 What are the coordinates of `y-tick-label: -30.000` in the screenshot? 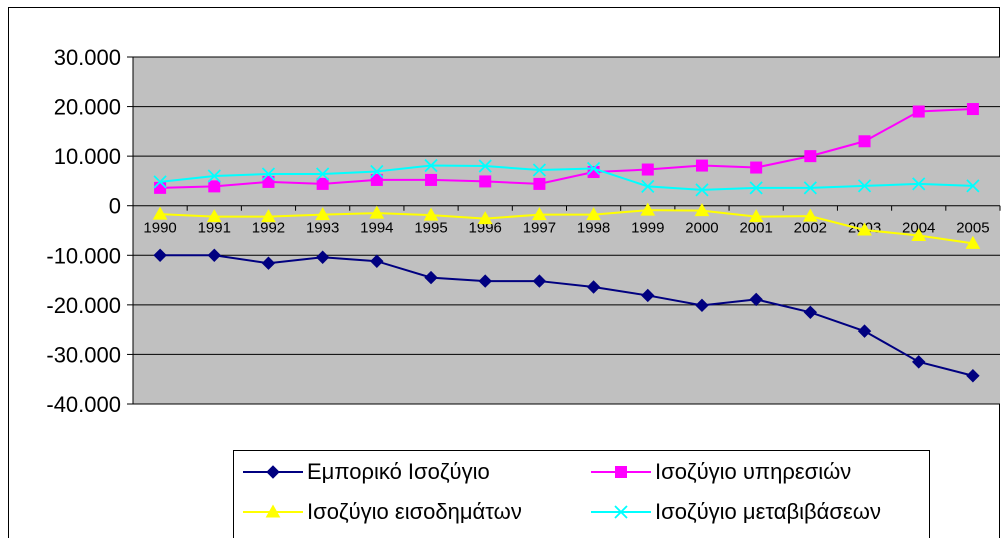 It's located at (83, 354).